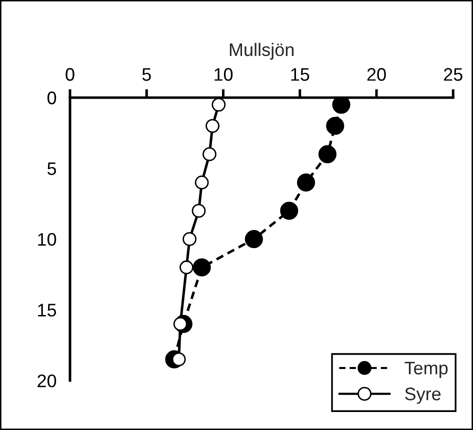 The width and height of the screenshot is (473, 430). What do you see at coordinates (223, 74) in the screenshot?
I see `x-tick-label: 10` at bounding box center [223, 74].